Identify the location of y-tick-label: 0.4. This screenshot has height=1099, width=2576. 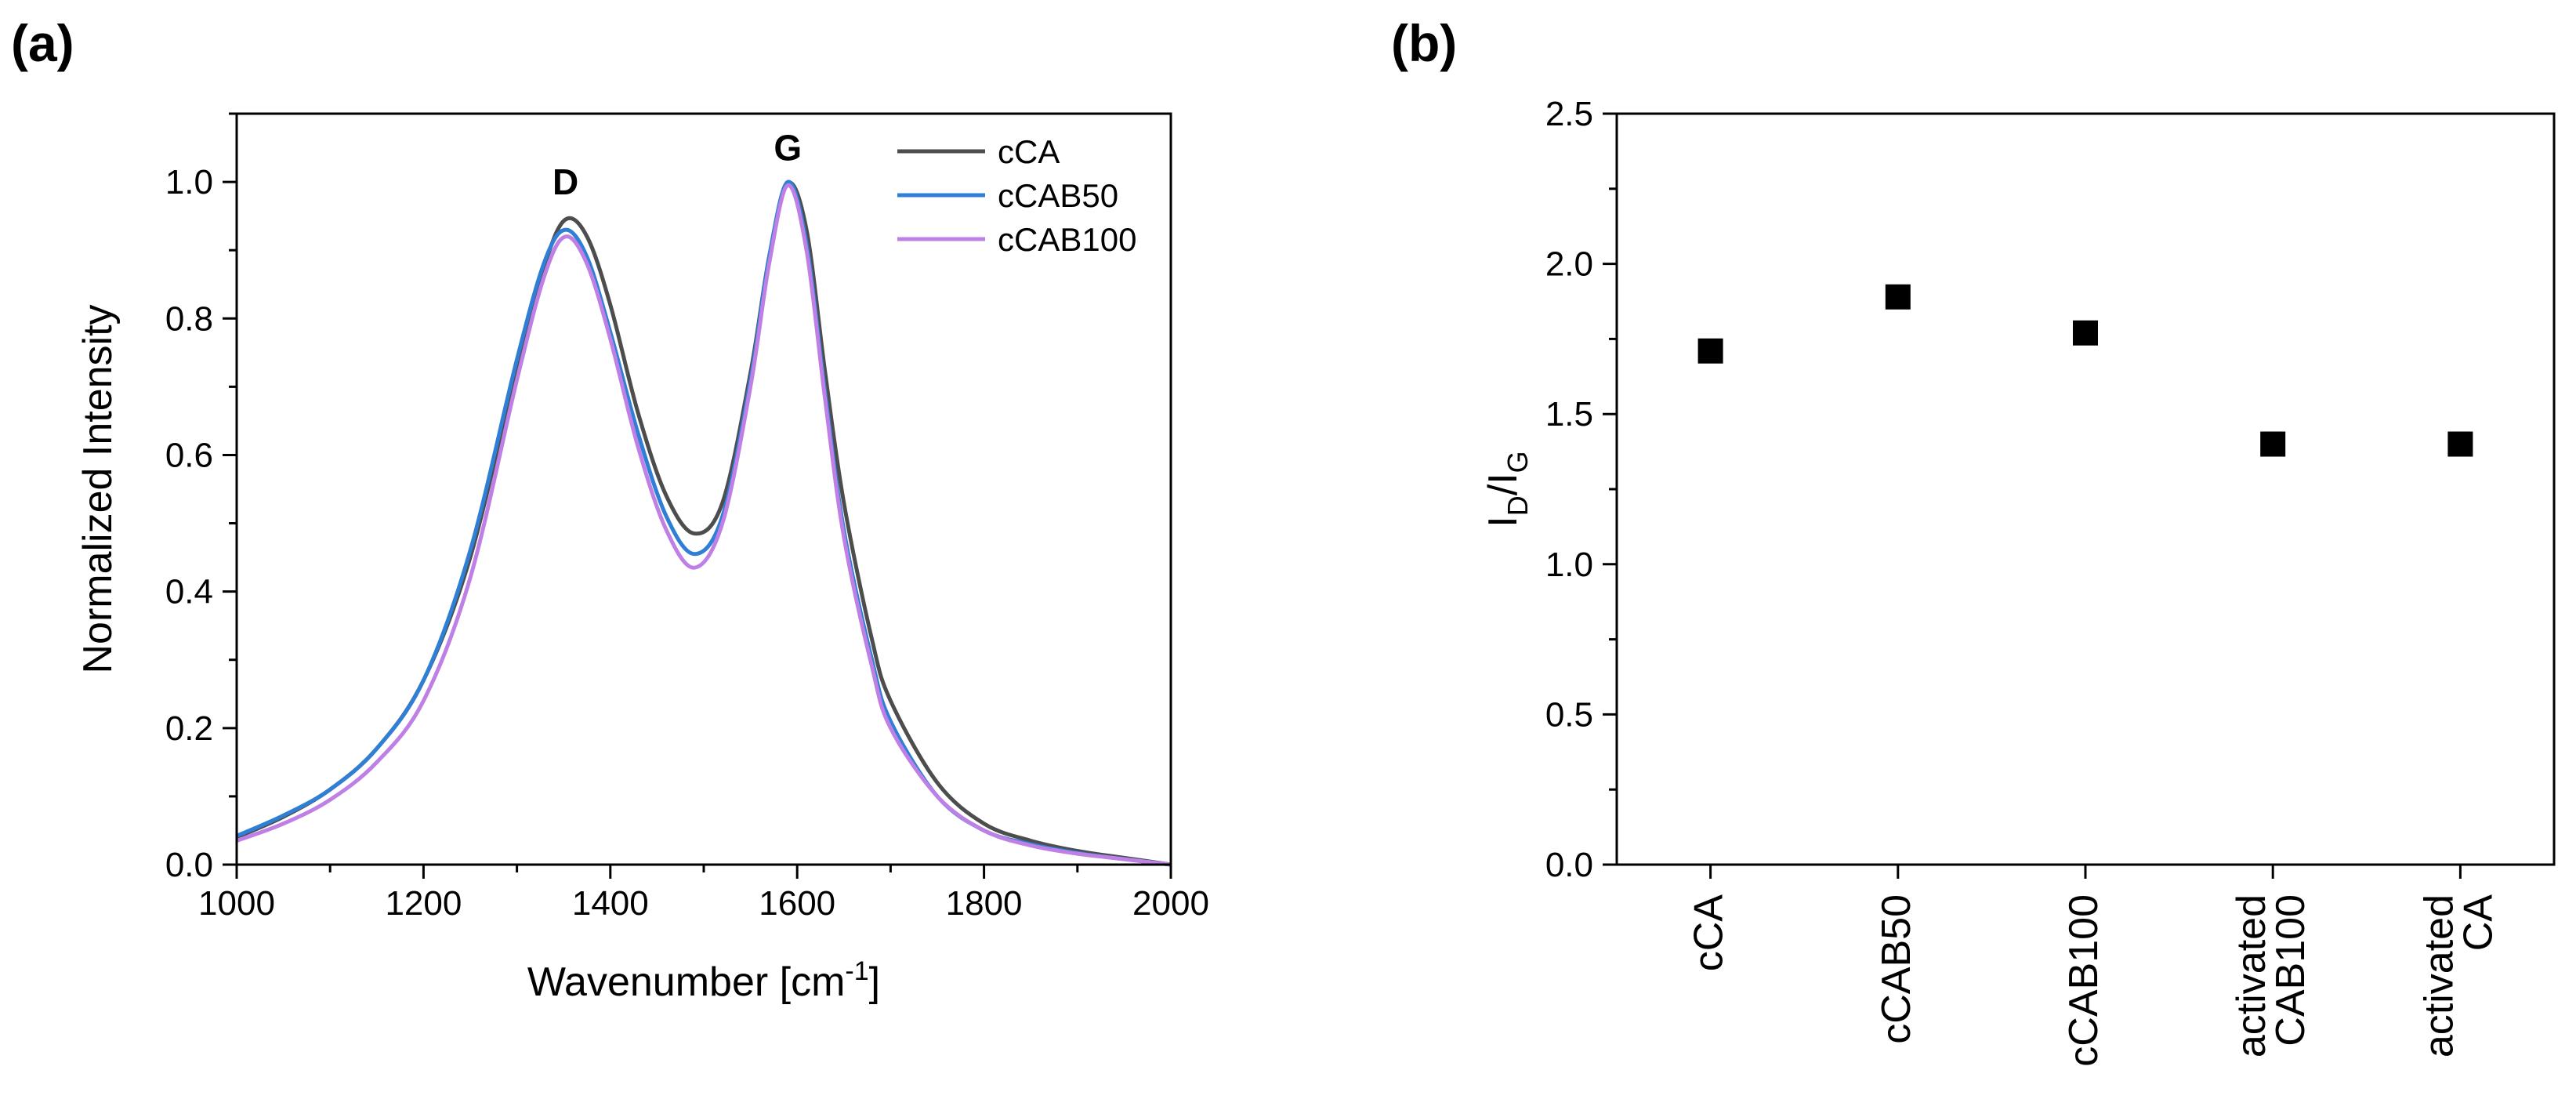
(189, 592).